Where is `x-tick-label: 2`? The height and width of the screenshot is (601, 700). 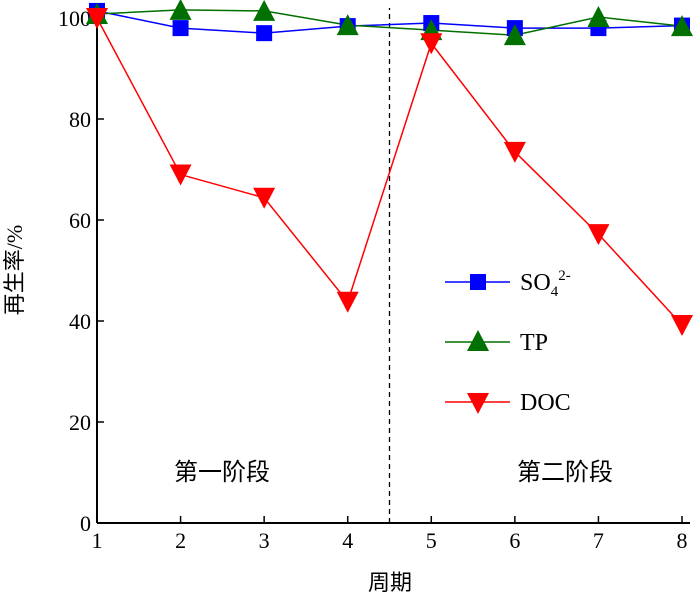
x-tick-label: 2 is located at coordinates (180, 540).